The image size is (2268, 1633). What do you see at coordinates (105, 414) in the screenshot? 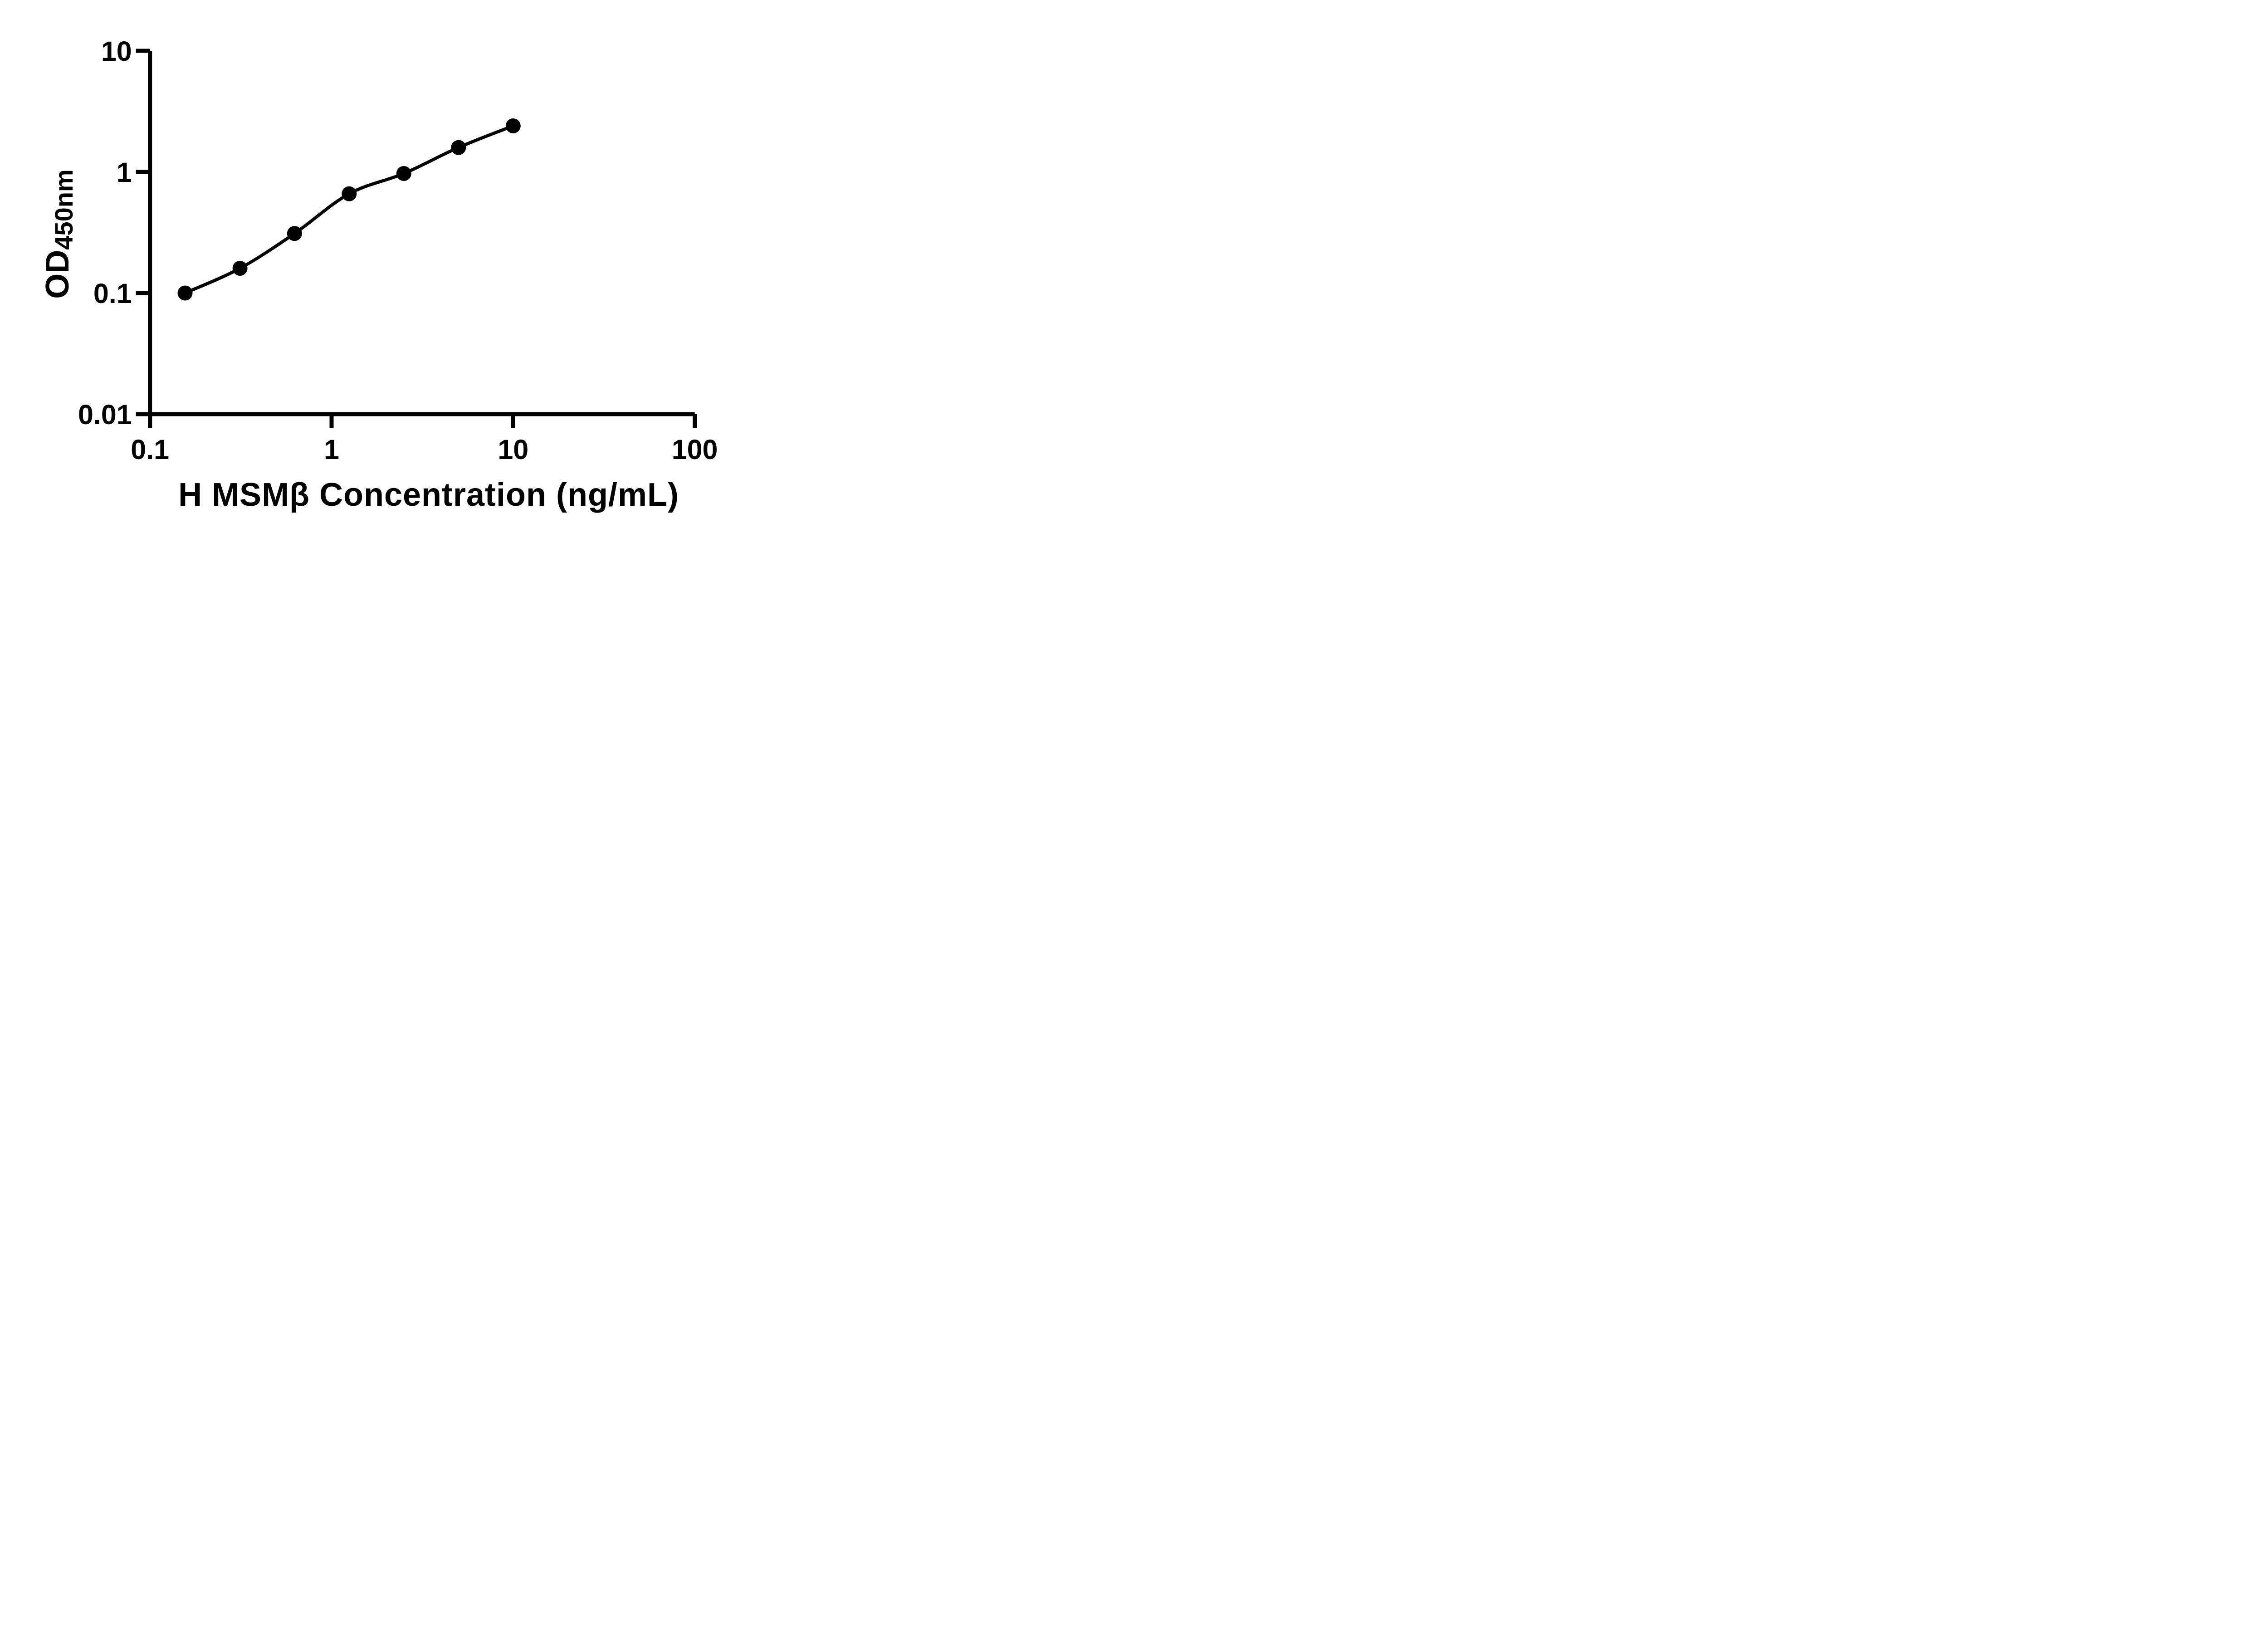
I see `y-tick-label-0.01: 0.01` at bounding box center [105, 414].